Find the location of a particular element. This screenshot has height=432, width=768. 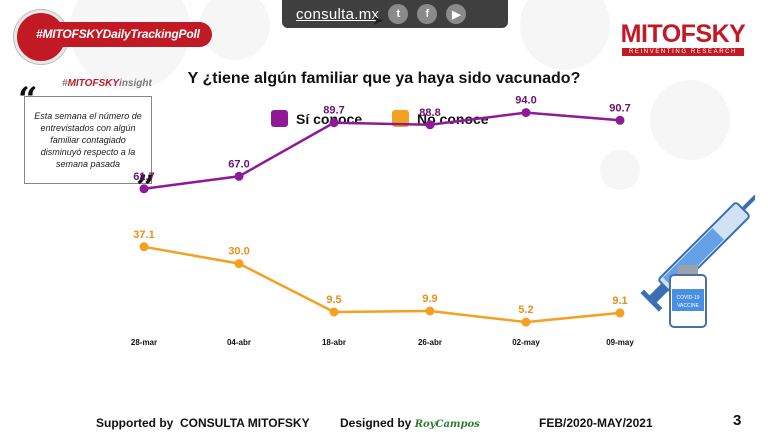

vaccine-vial-icon: COVID-19 VACCINE is located at coordinates (688, 296).